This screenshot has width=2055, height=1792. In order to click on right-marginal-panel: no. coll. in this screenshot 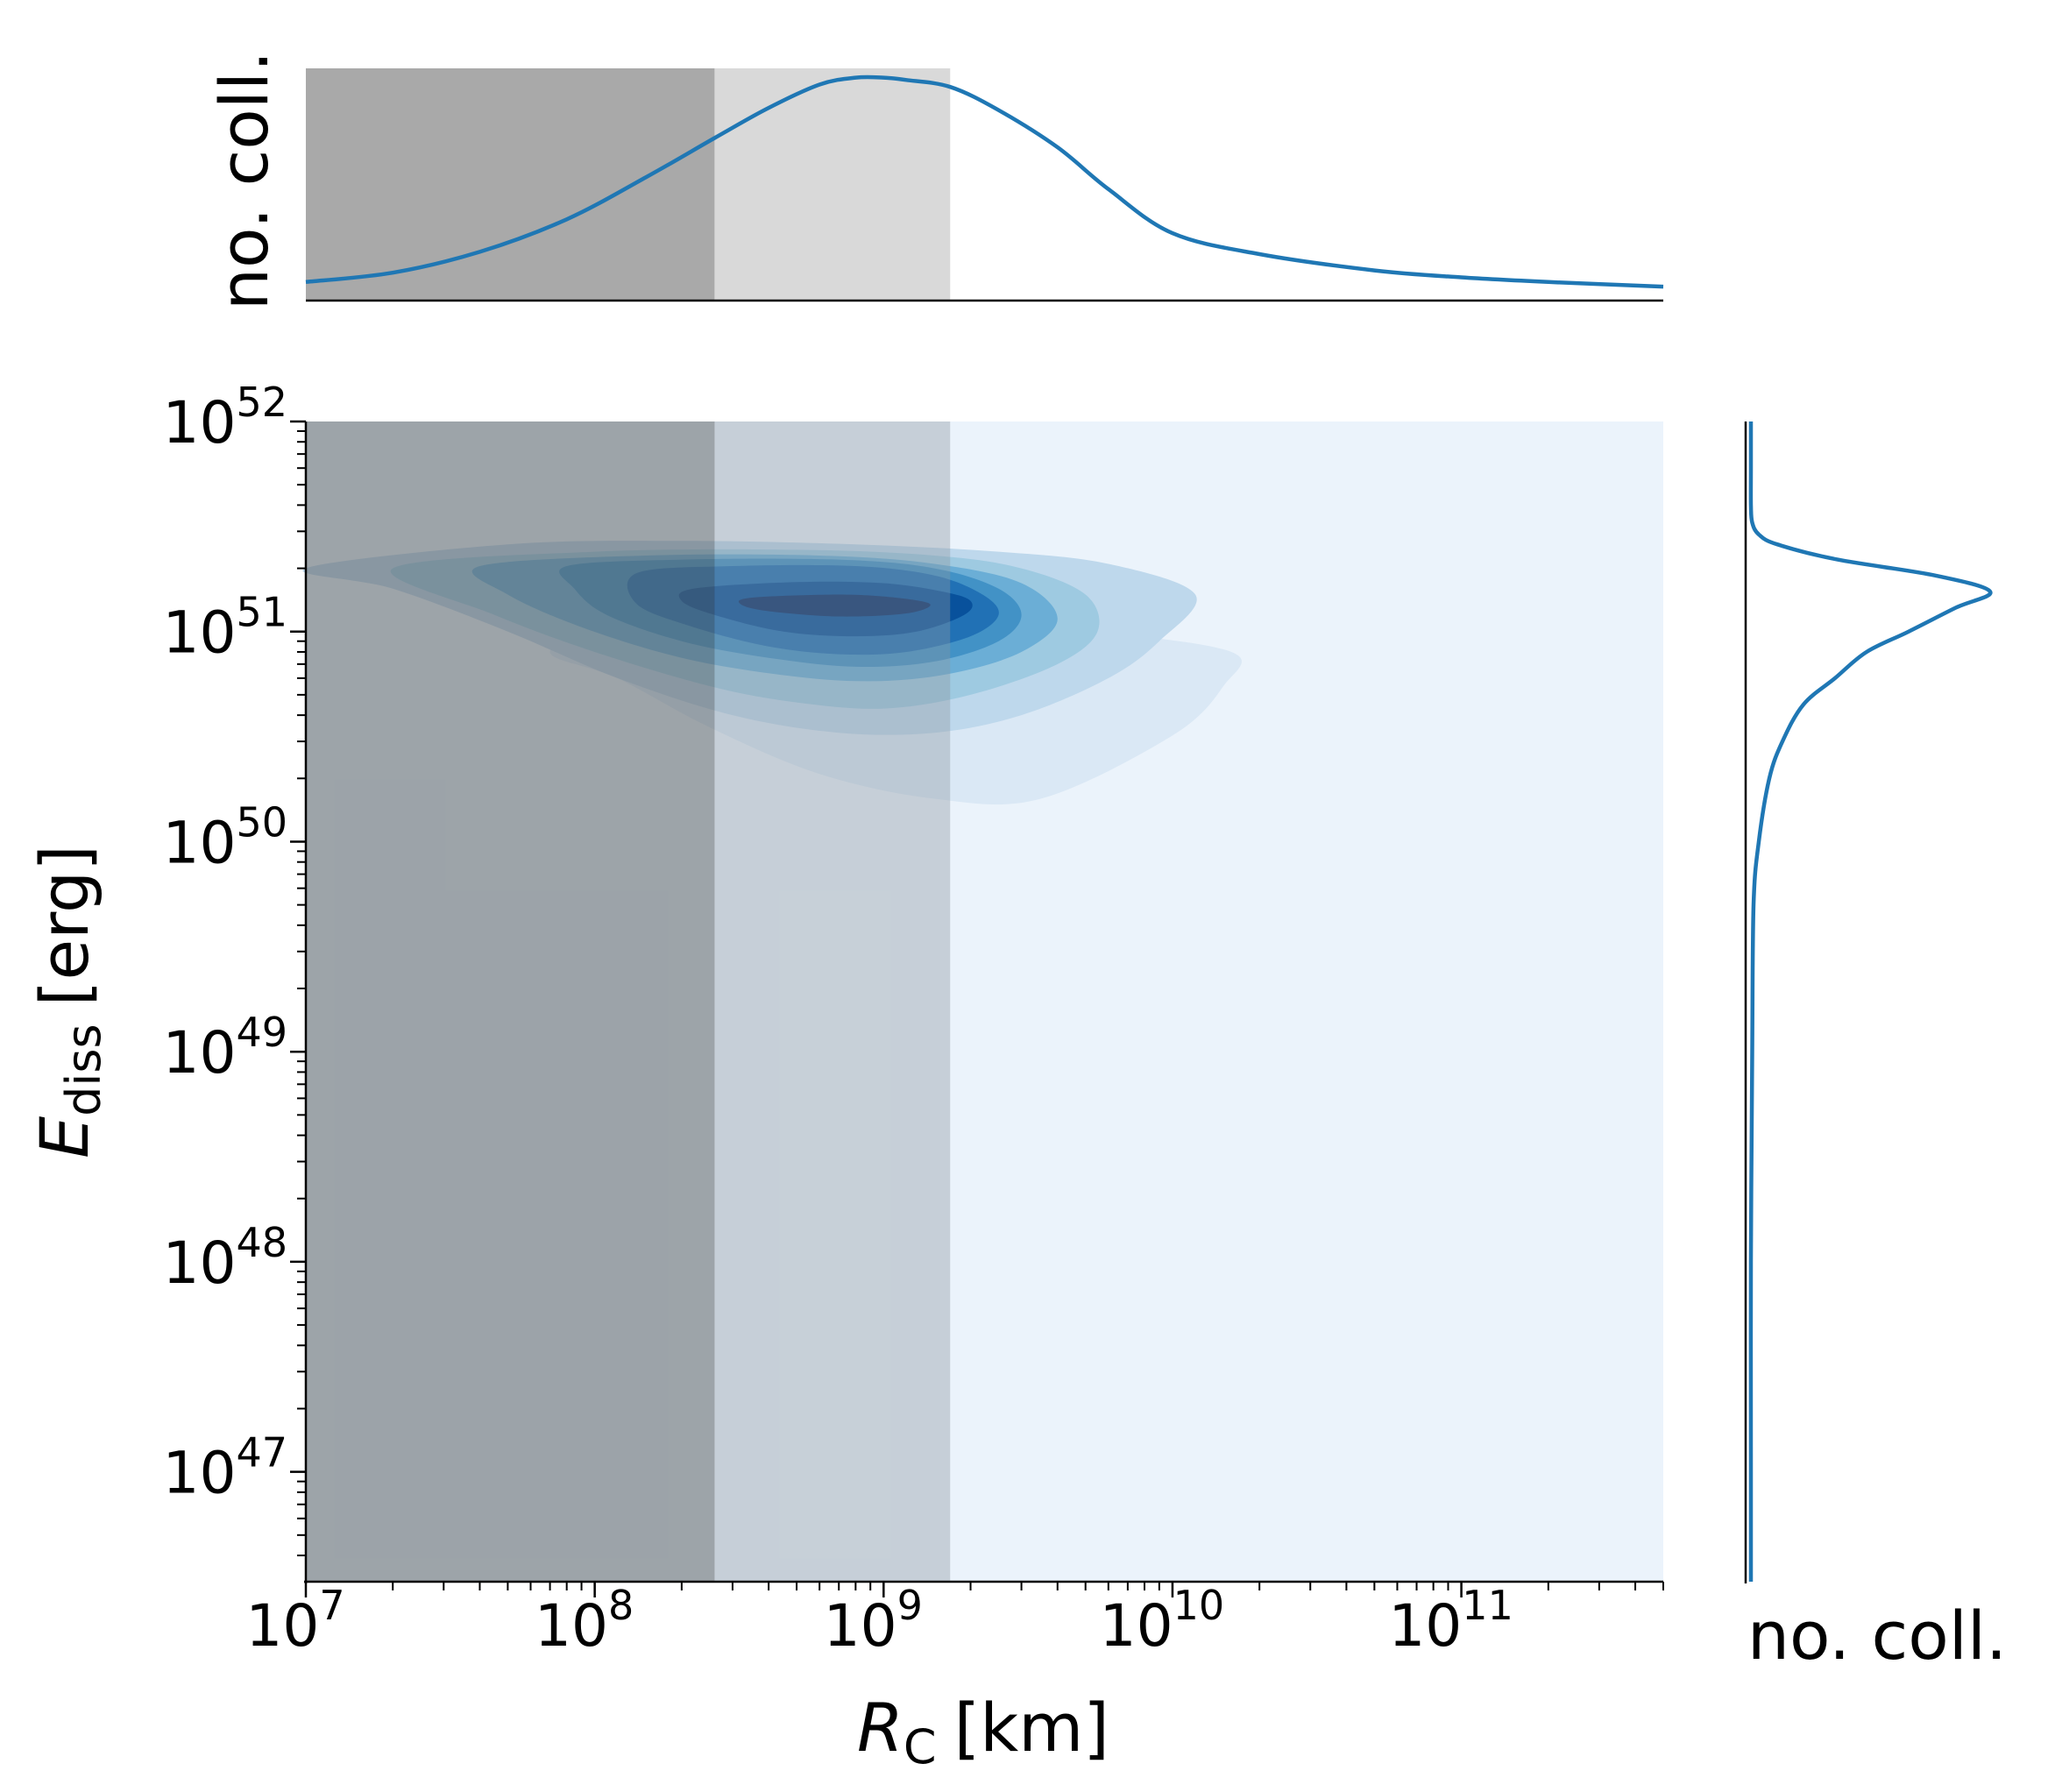, I will do `click(1875, 1048)`.